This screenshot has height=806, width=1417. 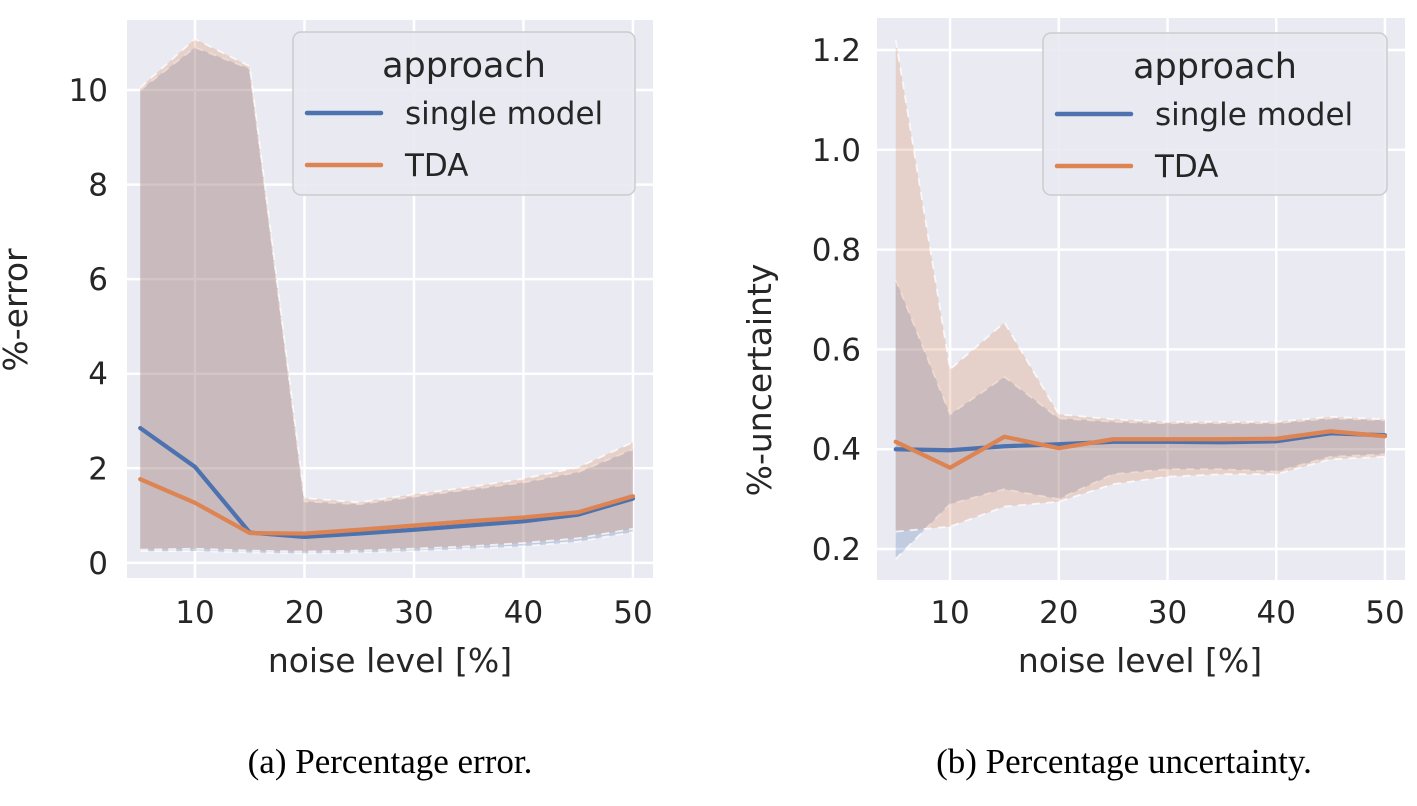 I want to click on y-axis-label: %-uncertainty, so click(x=759, y=380).